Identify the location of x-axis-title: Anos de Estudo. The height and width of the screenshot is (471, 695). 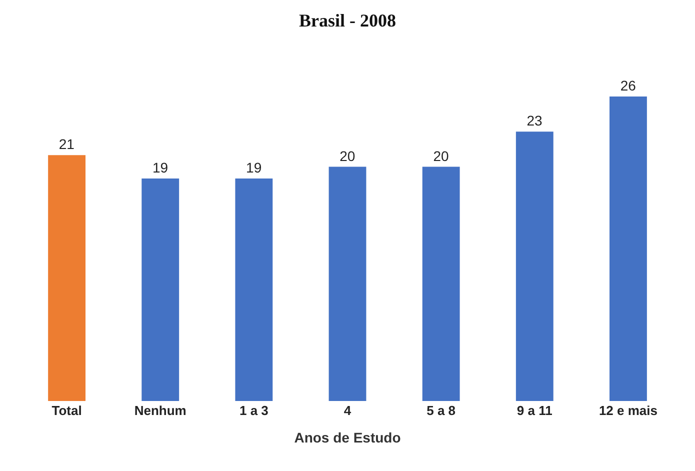
(347, 437).